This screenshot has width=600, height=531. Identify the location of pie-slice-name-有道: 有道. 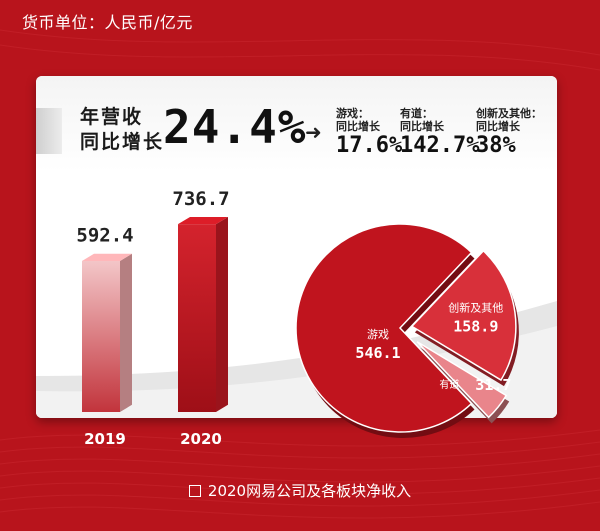
(449, 384).